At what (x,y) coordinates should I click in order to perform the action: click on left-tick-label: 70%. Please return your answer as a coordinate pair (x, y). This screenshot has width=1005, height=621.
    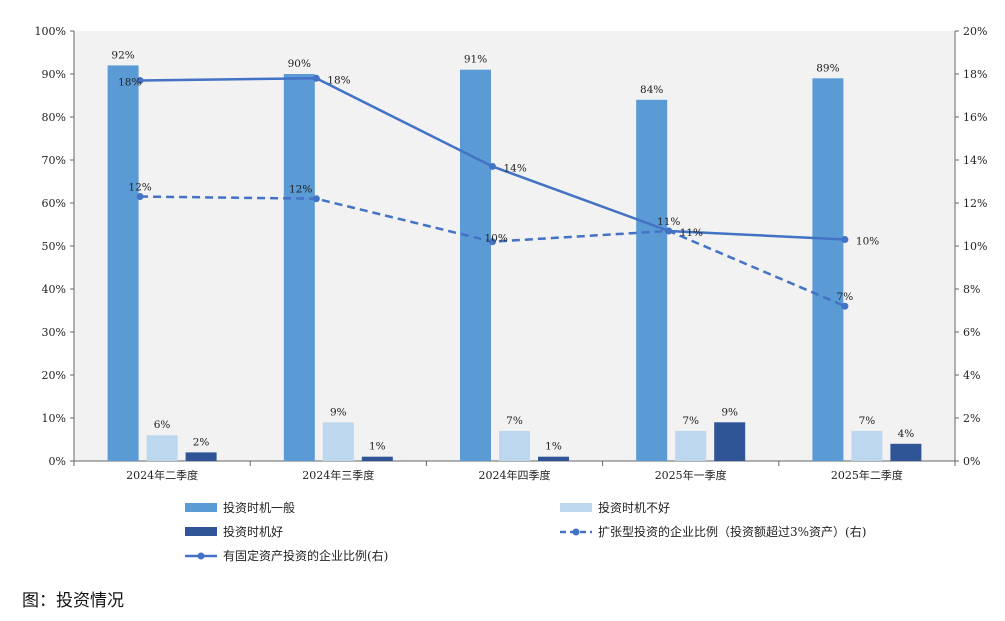
    Looking at the image, I should click on (54, 160).